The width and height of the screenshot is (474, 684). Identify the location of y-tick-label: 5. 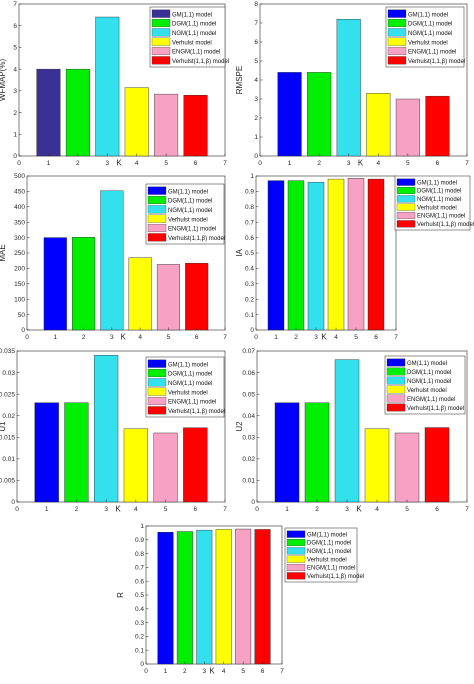
(256, 61).